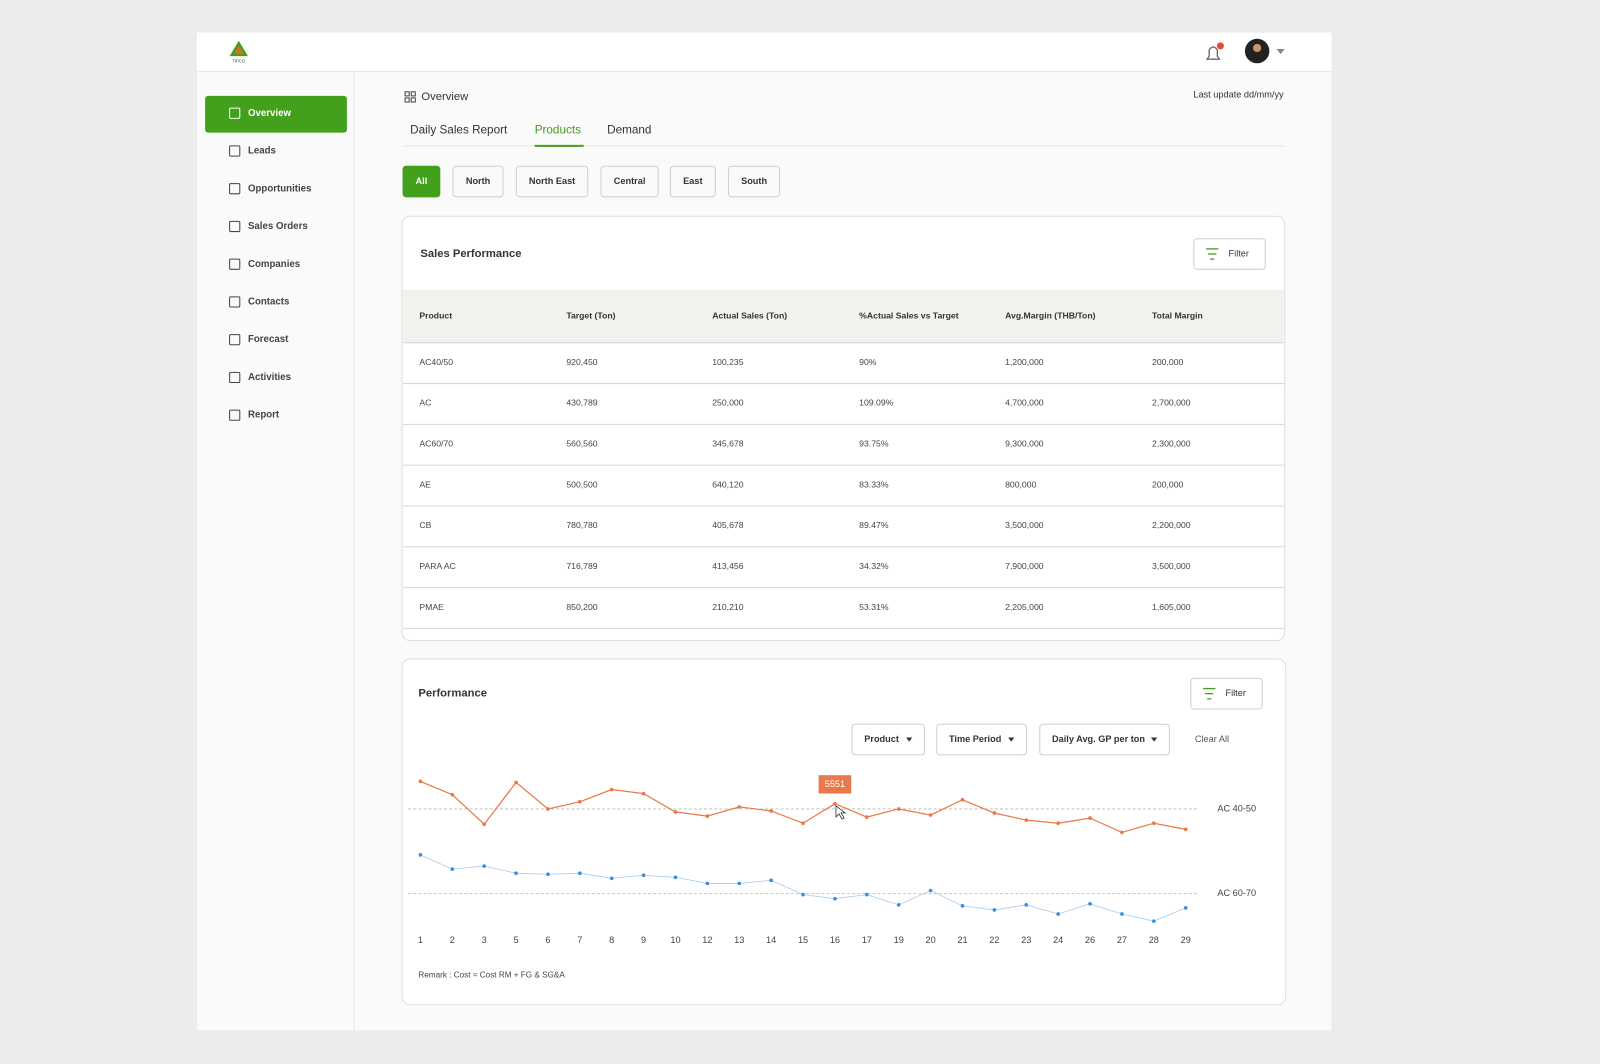  What do you see at coordinates (909, 739) in the screenshot?
I see `dropdown-caret` at bounding box center [909, 739].